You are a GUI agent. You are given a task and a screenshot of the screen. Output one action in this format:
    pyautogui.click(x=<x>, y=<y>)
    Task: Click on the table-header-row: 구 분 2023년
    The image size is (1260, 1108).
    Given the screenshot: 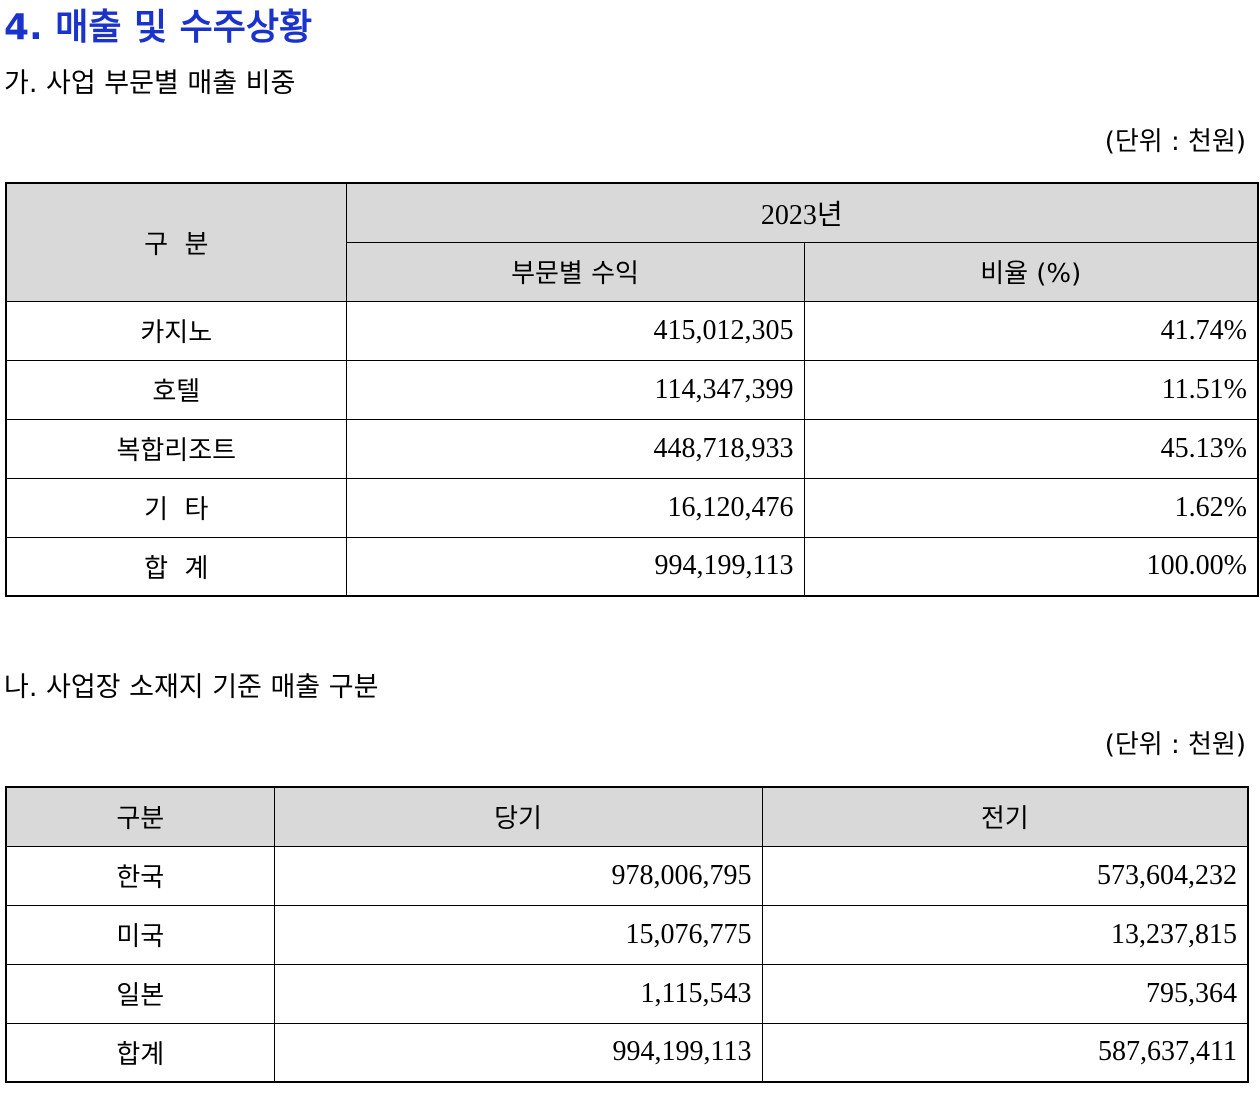 What is the action you would take?
    pyautogui.click(x=632, y=242)
    